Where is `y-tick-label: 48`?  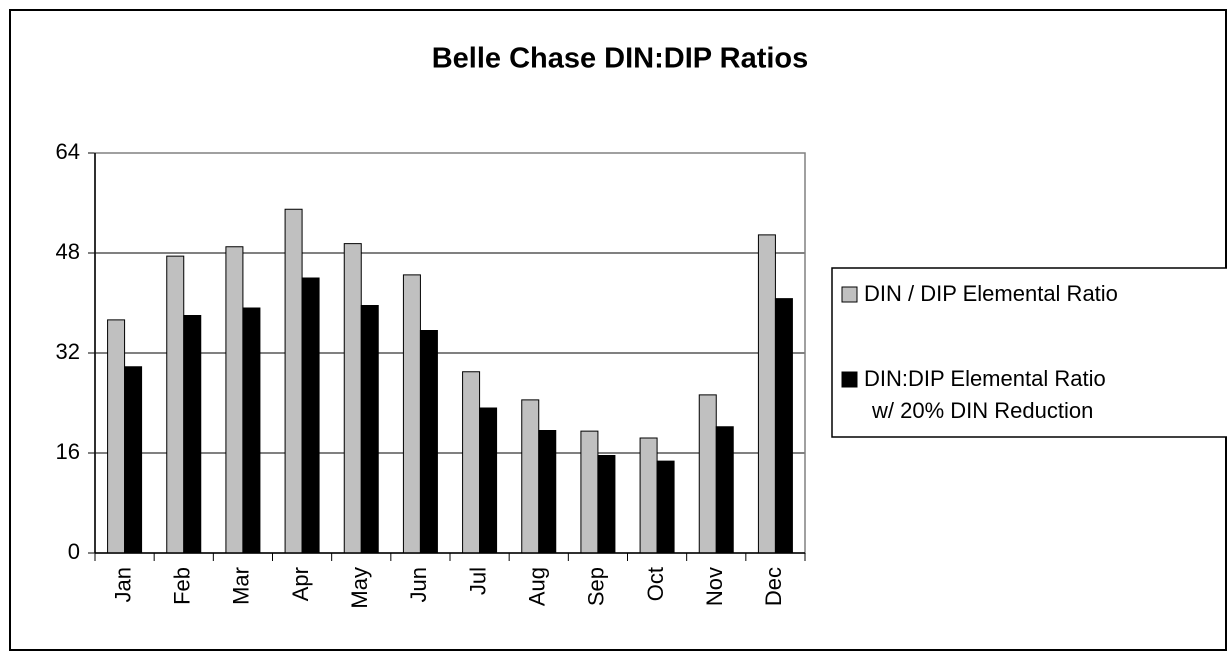
y-tick-label: 48 is located at coordinates (68, 251).